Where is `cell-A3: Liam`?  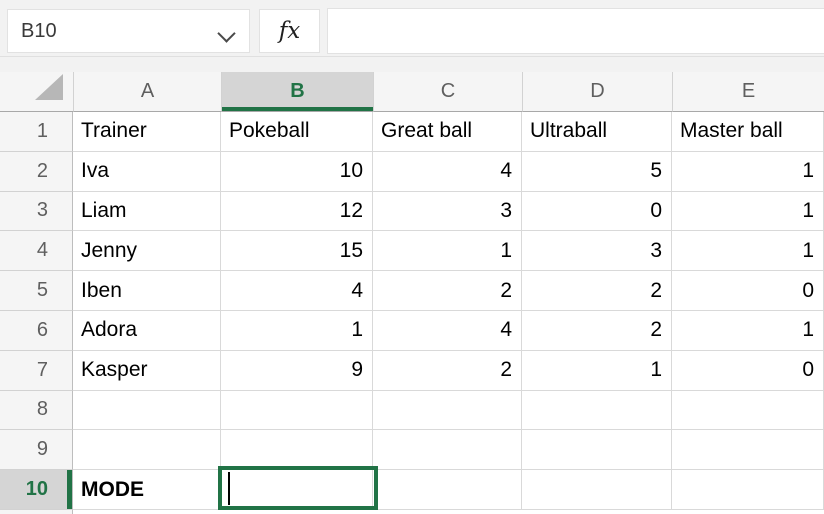 cell-A3: Liam is located at coordinates (147, 211).